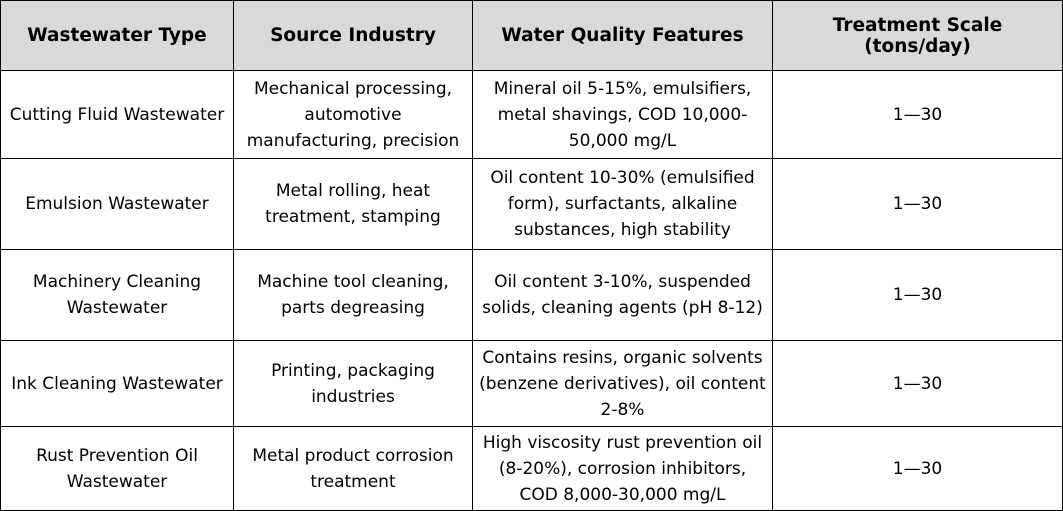 Image resolution: width=1063 pixels, height=511 pixels. Describe the element at coordinates (117, 204) in the screenshot. I see `cell-wastewater-type: Emulsion Wastewater` at that location.